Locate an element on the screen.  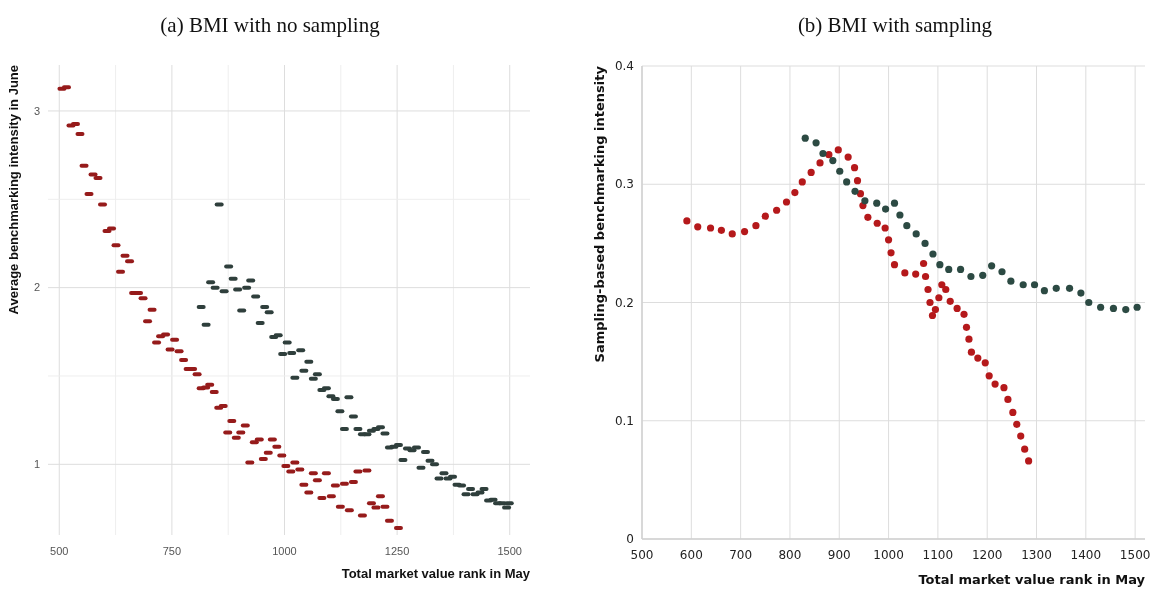
x-tick-label: 900 is located at coordinates (839, 555).